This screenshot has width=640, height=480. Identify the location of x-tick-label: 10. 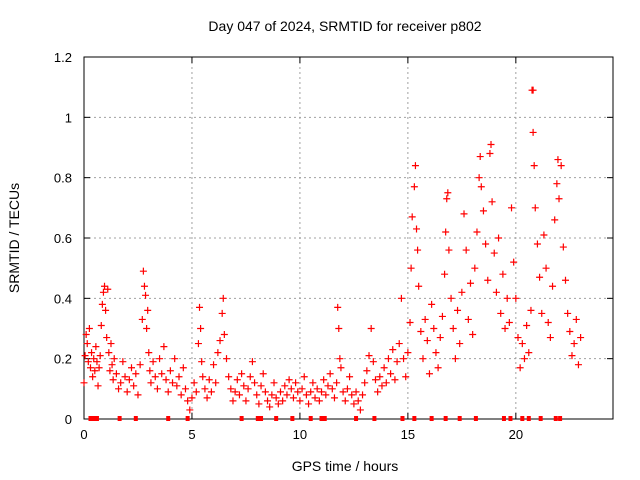
(300, 434).